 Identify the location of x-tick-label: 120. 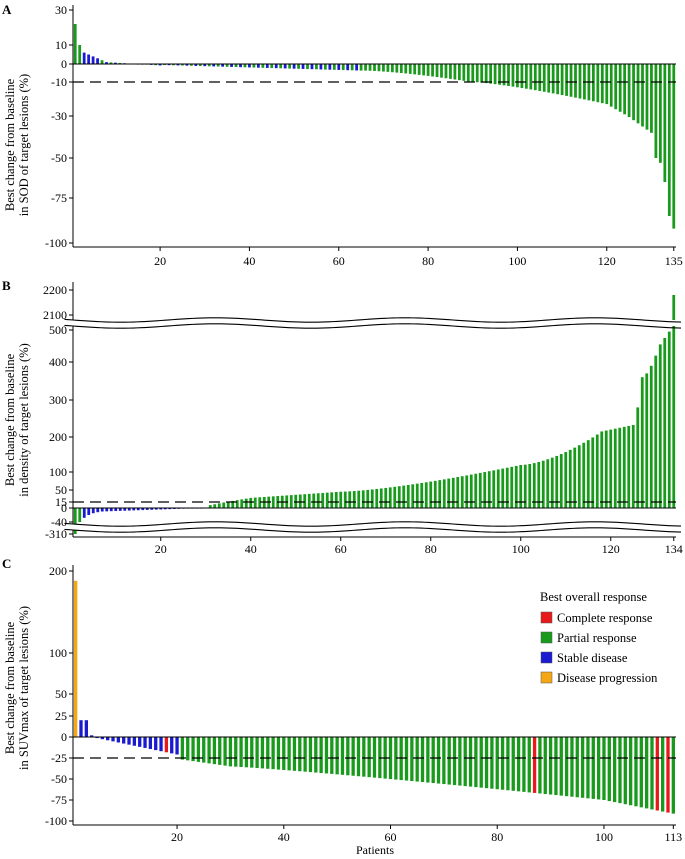
(607, 261).